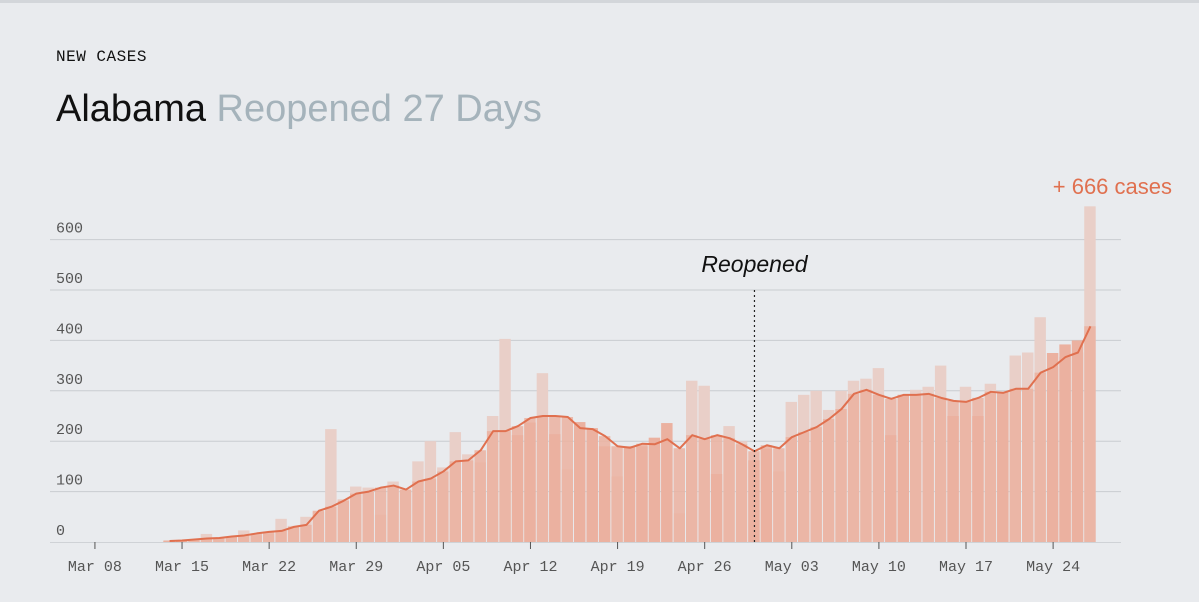 The height and width of the screenshot is (602, 1199). What do you see at coordinates (95, 567) in the screenshot?
I see `x-tick-label: Mar 08` at bounding box center [95, 567].